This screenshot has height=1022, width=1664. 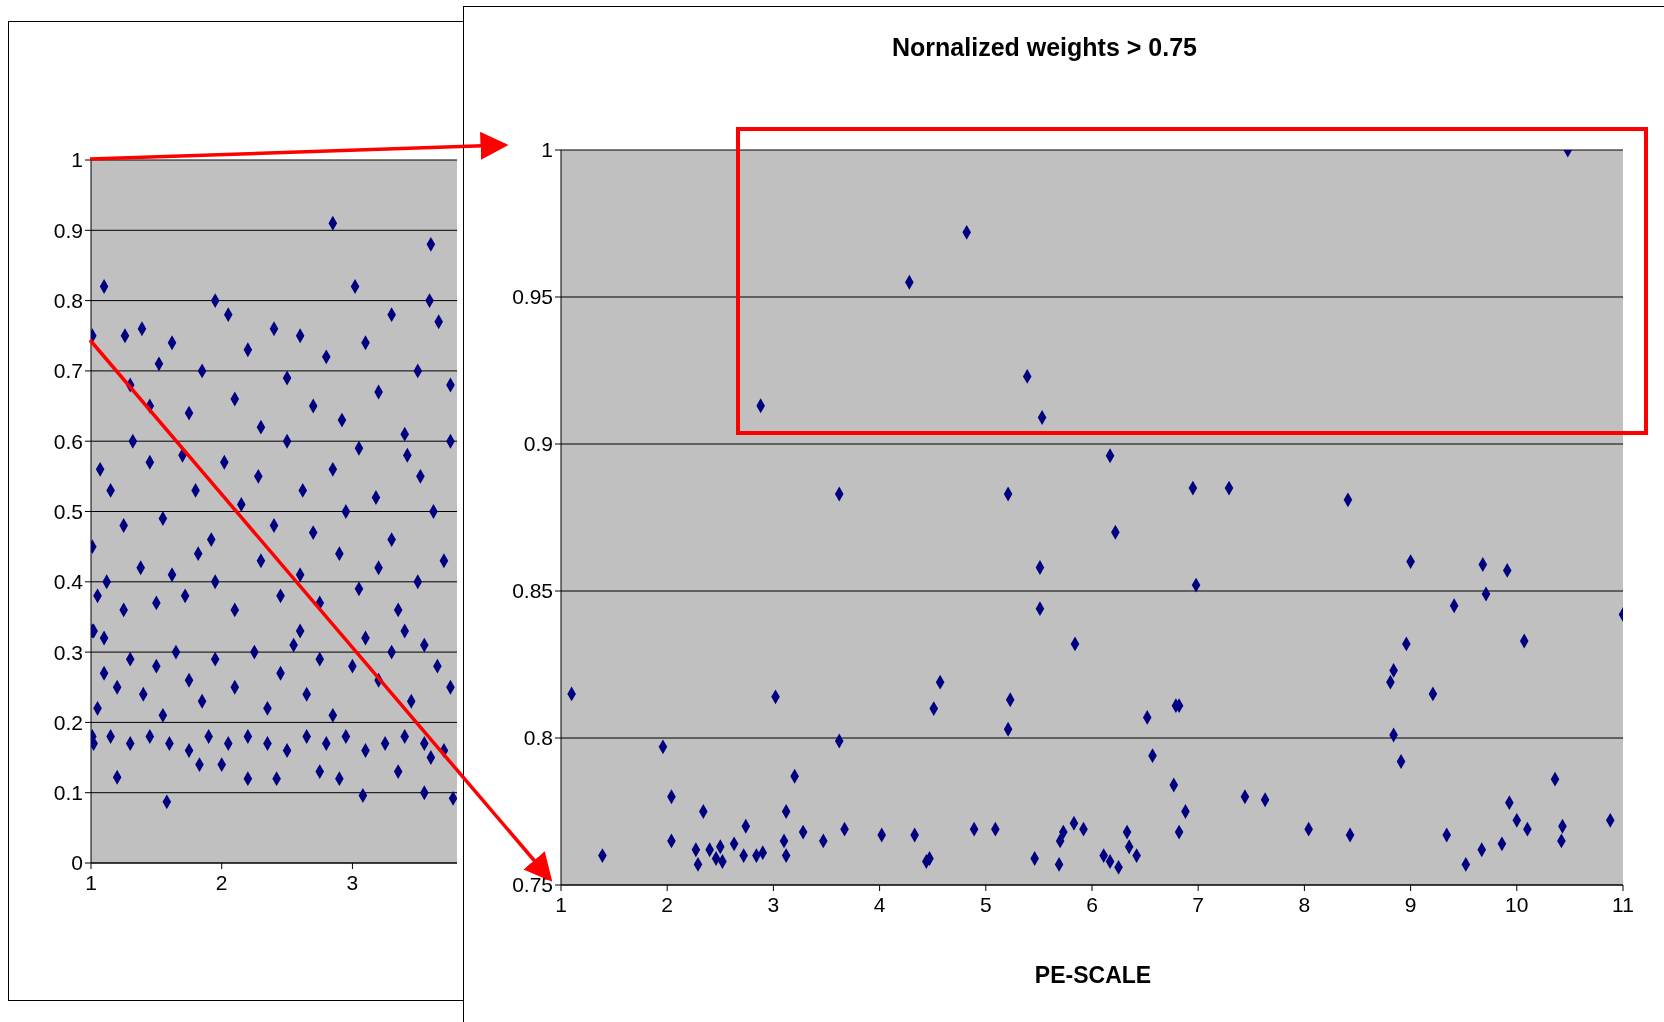 I want to click on y-tick-label: 0.2, so click(x=68, y=722).